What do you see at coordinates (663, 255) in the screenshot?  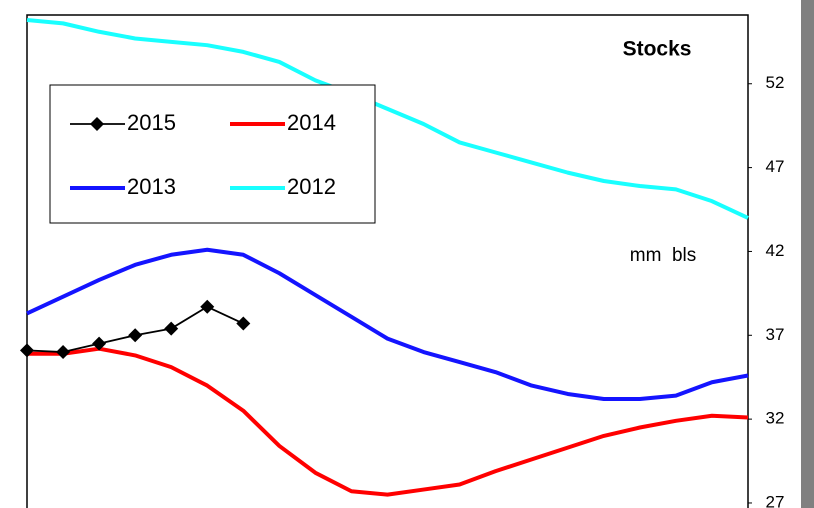 I see `y-axis-label: mm bls` at bounding box center [663, 255].